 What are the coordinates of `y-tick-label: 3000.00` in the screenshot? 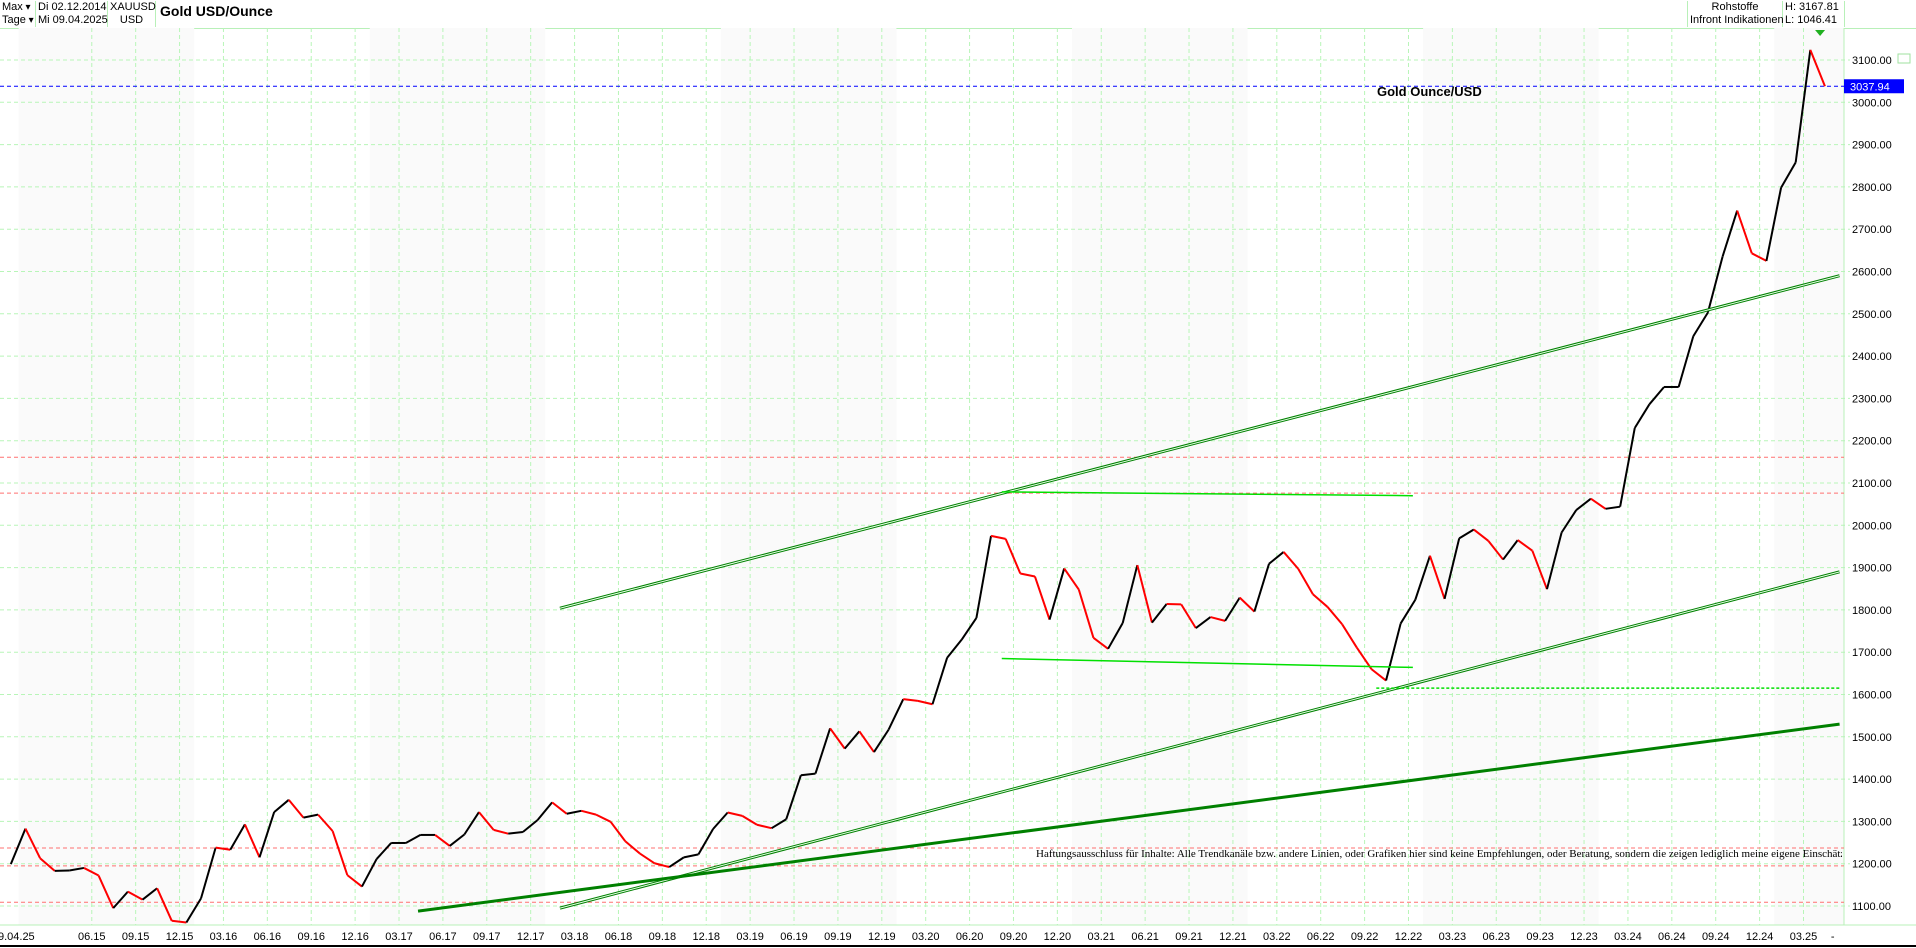 It's located at (1872, 103).